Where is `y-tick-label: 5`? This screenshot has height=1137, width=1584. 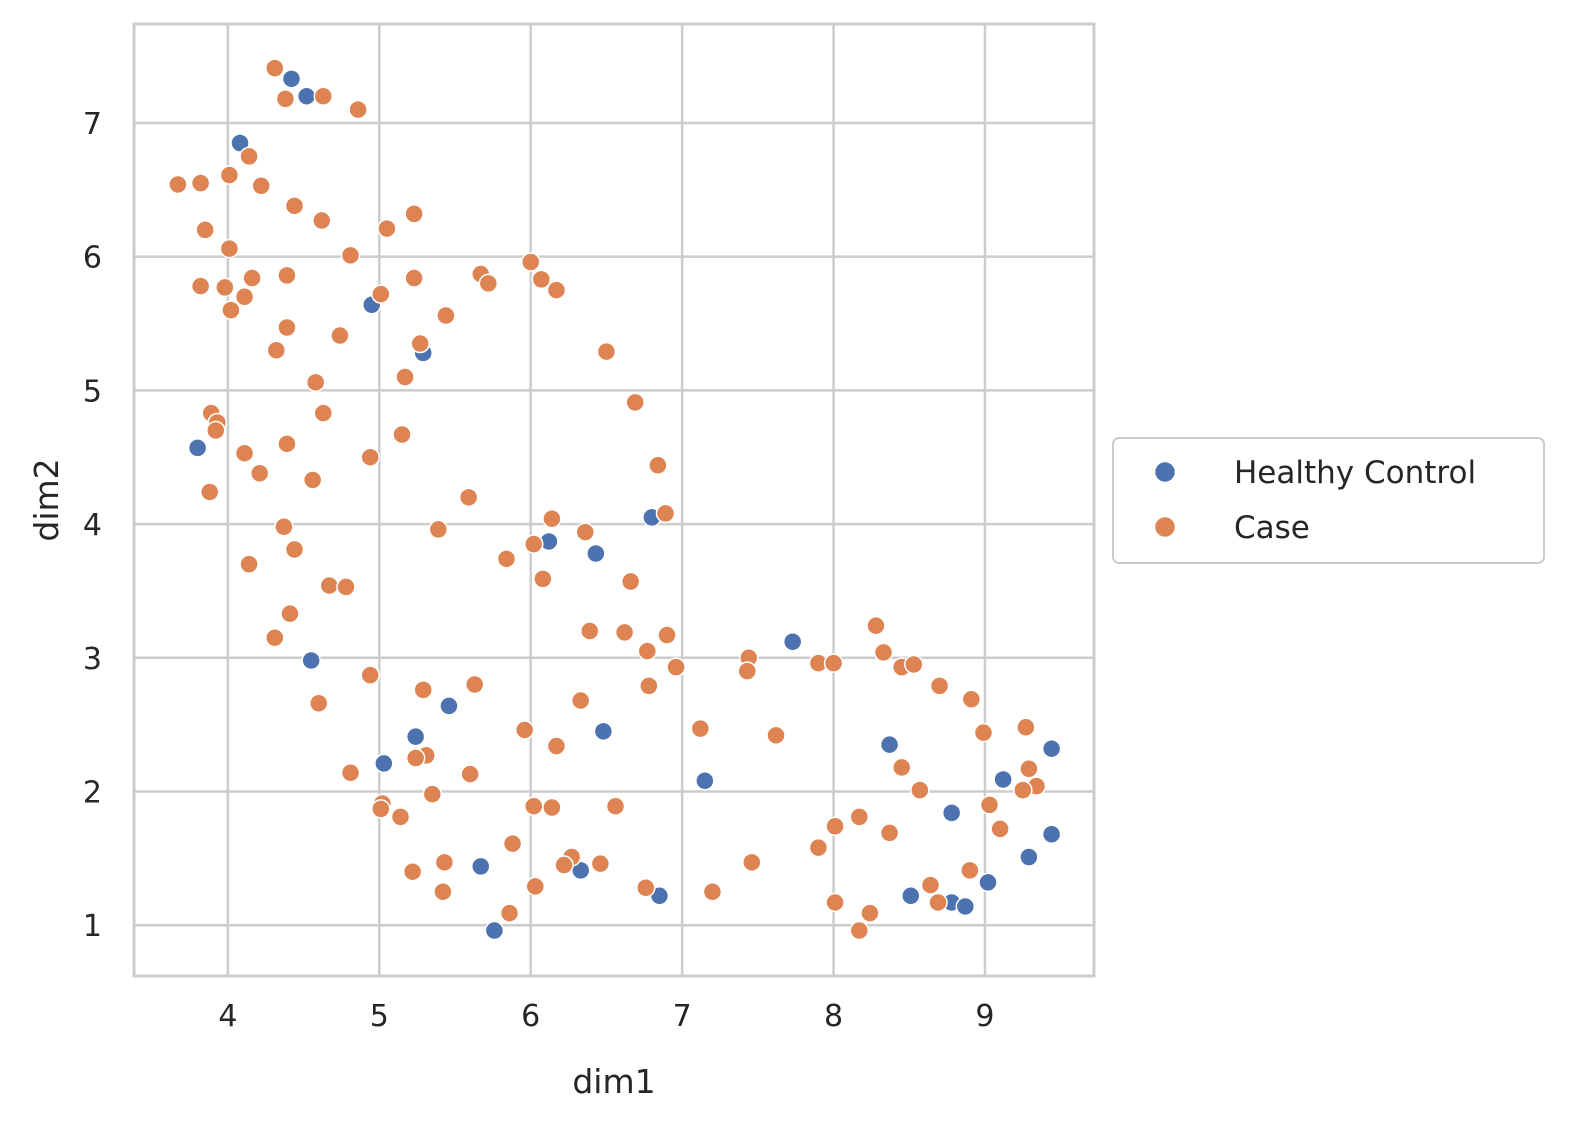
y-tick-label: 5 is located at coordinates (92, 391).